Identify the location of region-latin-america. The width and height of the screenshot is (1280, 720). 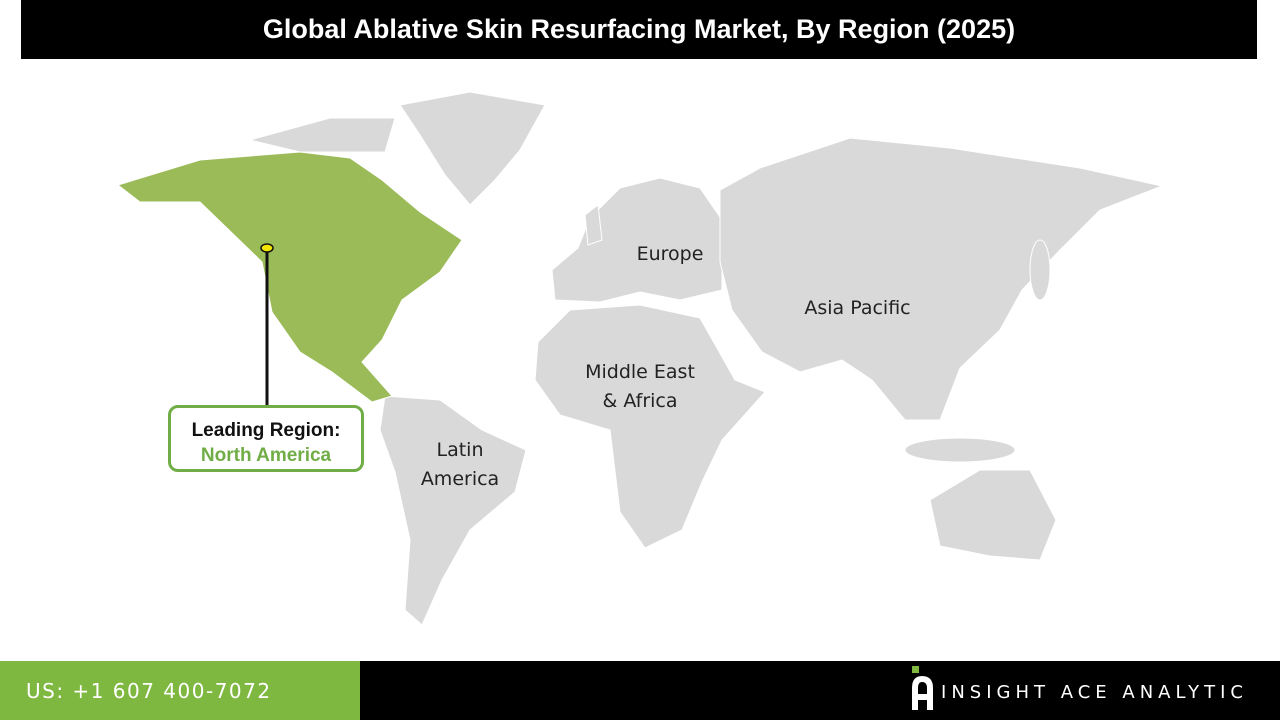
(453, 510).